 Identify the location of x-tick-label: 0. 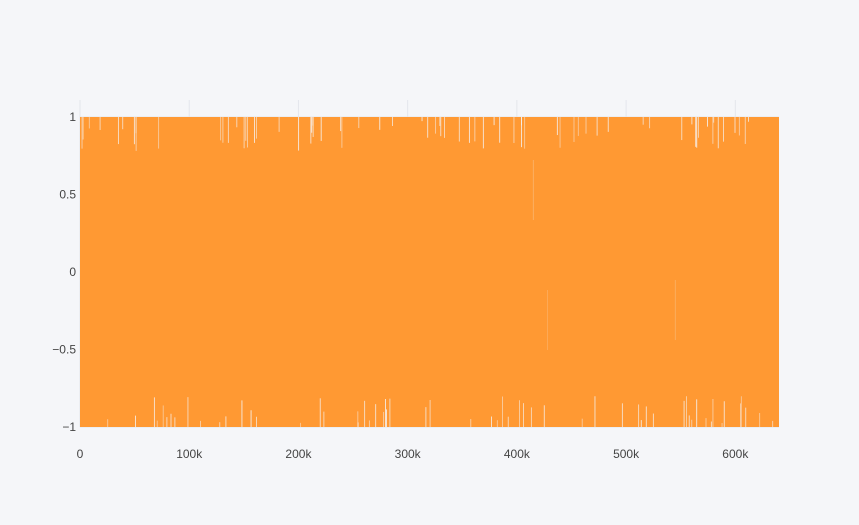
(80, 454).